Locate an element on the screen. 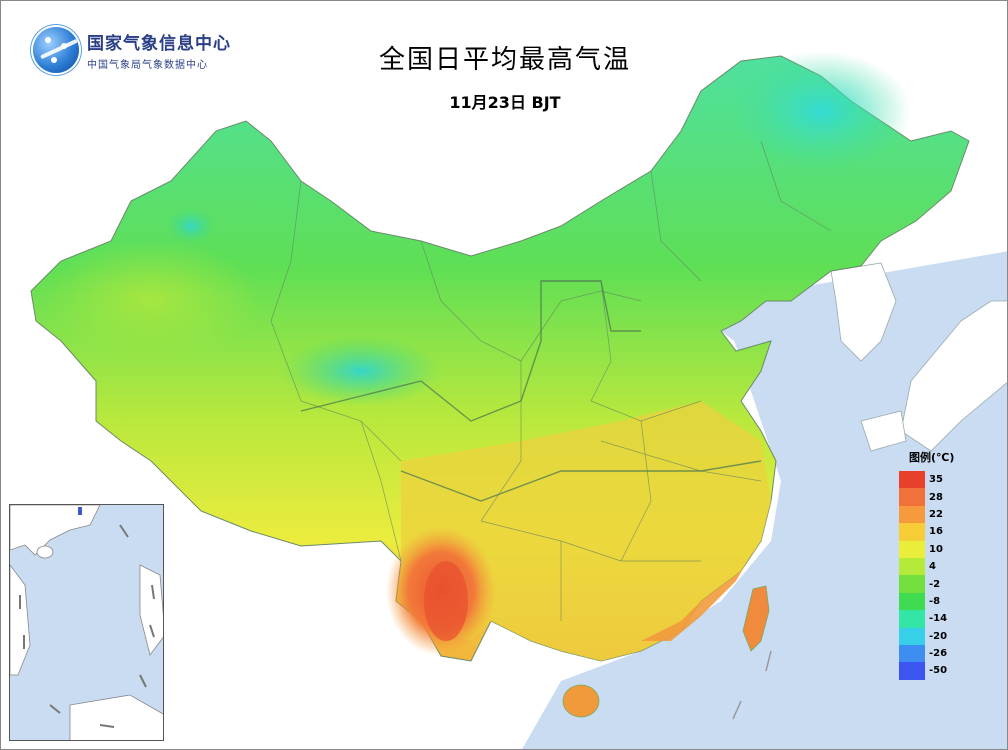  legend-label: -20 is located at coordinates (938, 636).